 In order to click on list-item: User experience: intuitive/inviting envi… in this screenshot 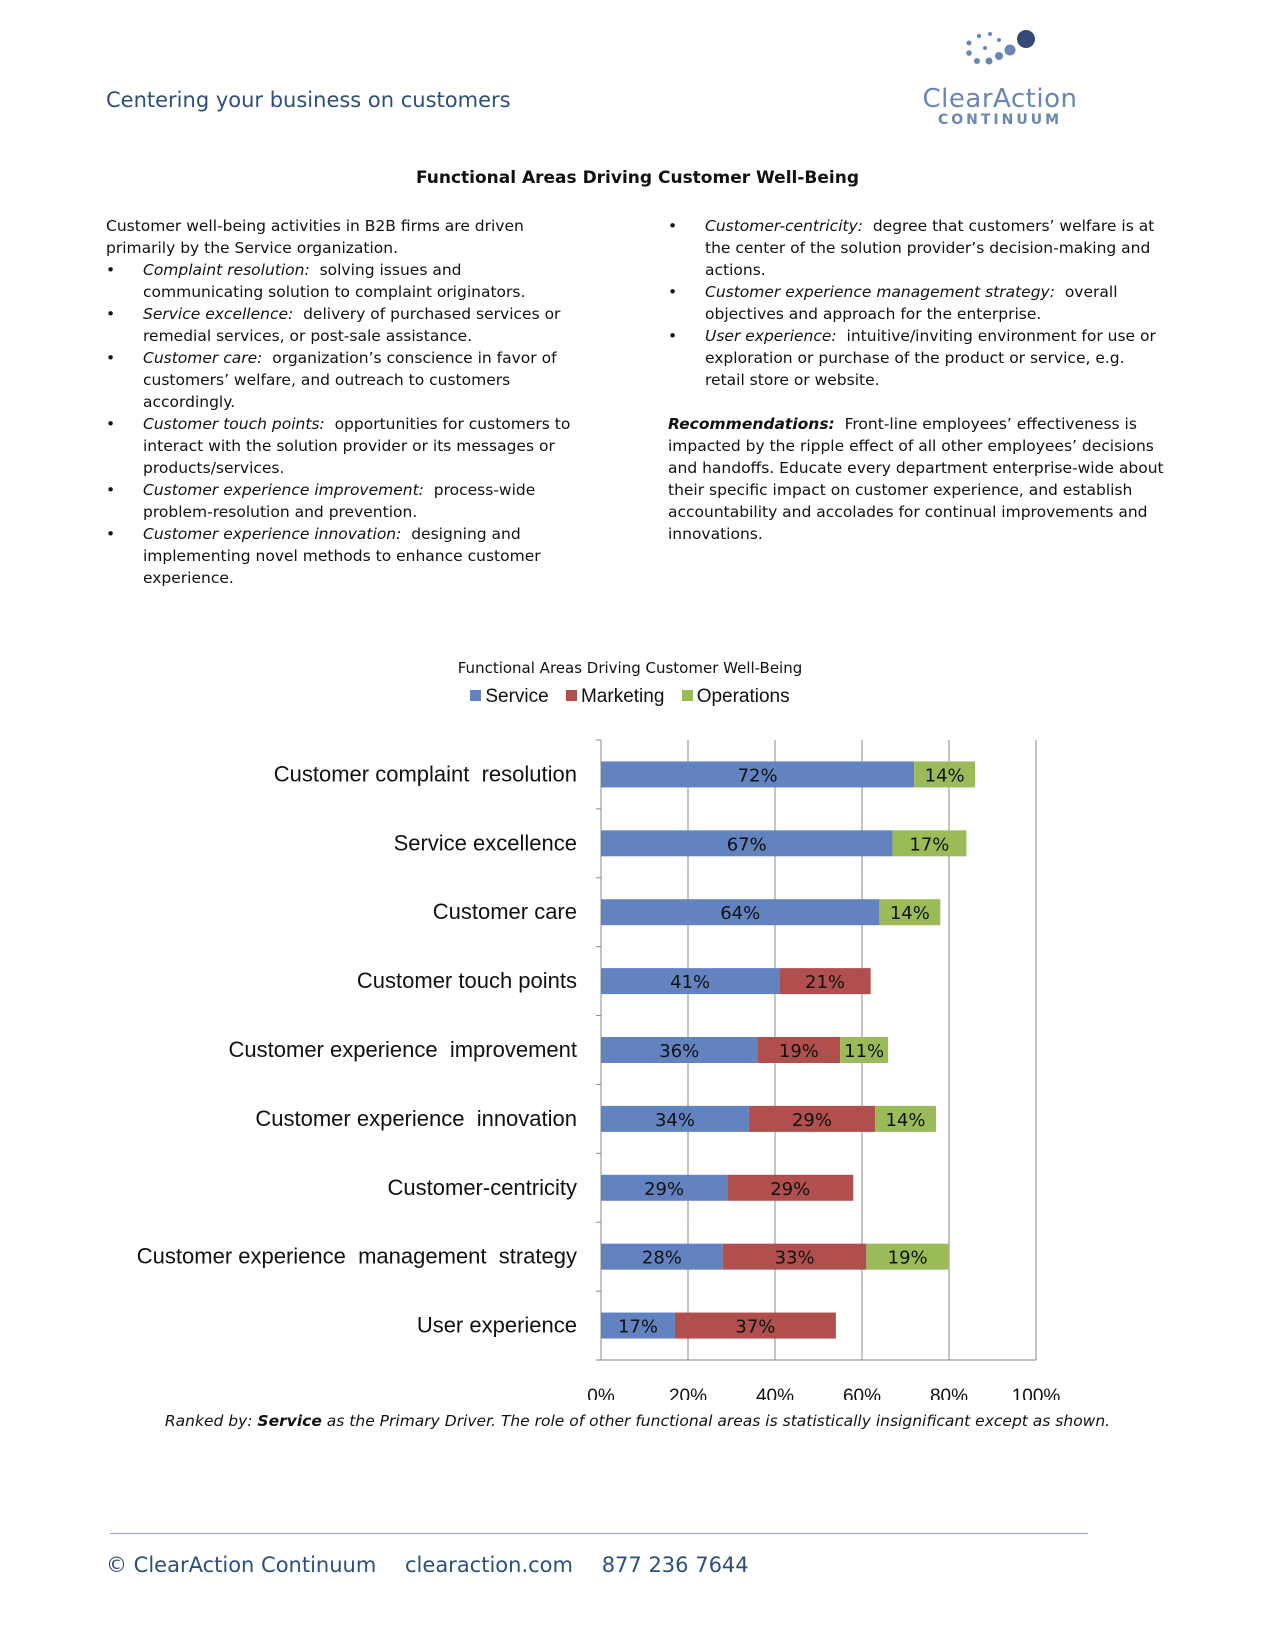, I will do `click(918, 358)`.